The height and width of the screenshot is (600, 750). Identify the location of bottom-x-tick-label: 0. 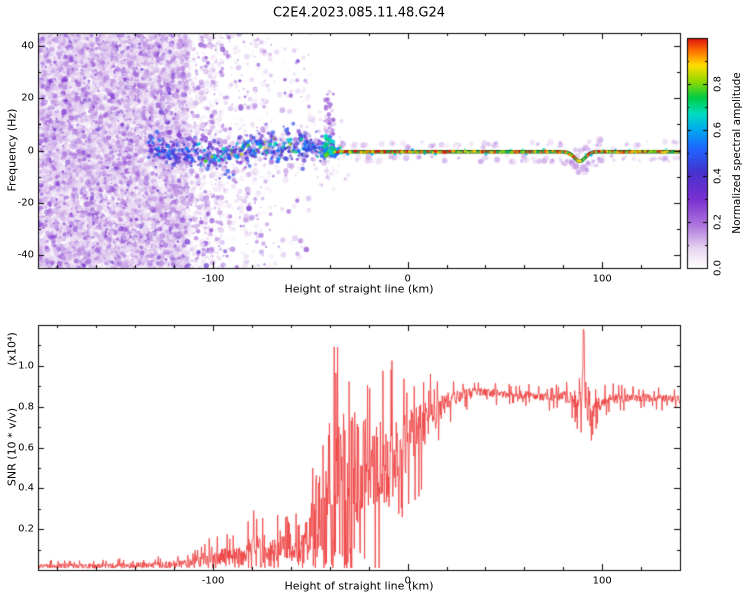
(407, 581).